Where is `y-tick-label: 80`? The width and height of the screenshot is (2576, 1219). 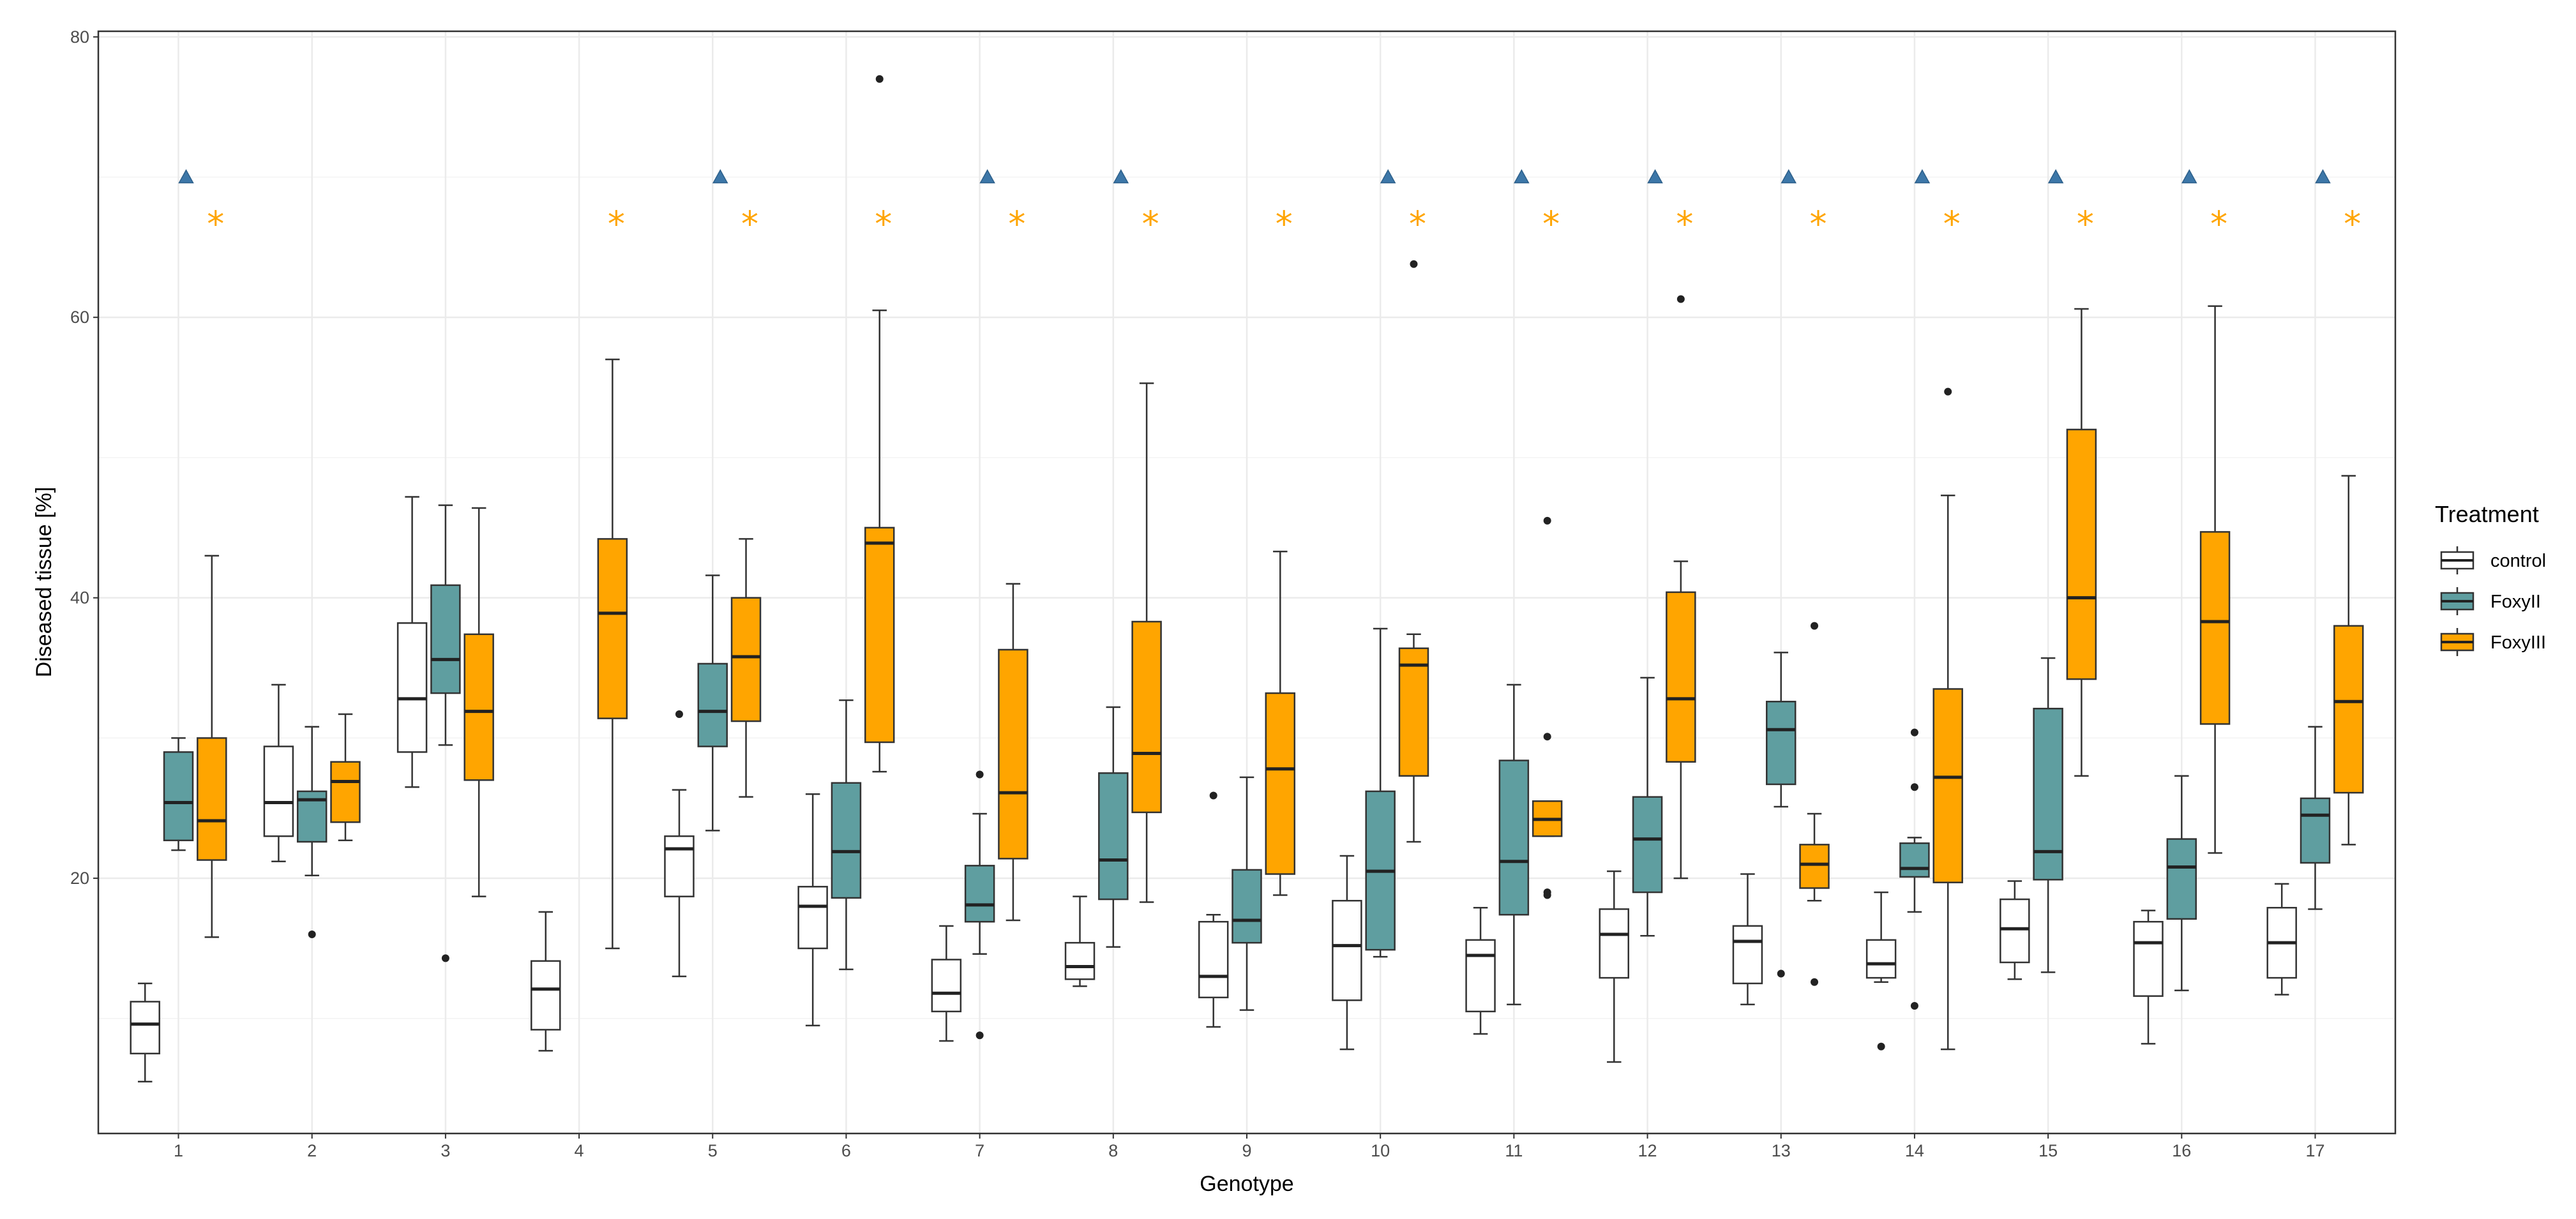 y-tick-label: 80 is located at coordinates (79, 37).